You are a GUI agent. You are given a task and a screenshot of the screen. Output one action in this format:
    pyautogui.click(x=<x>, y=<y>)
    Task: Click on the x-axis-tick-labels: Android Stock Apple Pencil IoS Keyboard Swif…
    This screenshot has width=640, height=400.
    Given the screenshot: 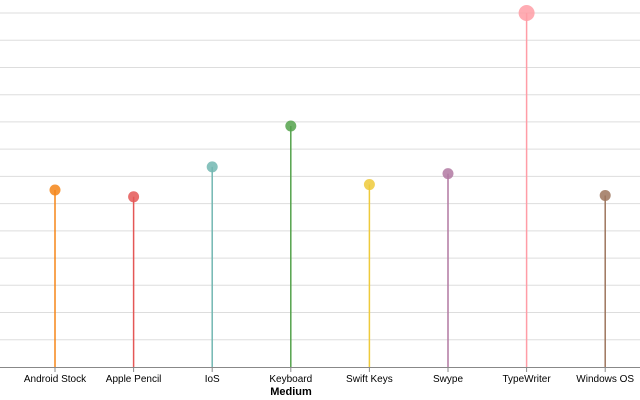 What is the action you would take?
    pyautogui.click(x=329, y=379)
    